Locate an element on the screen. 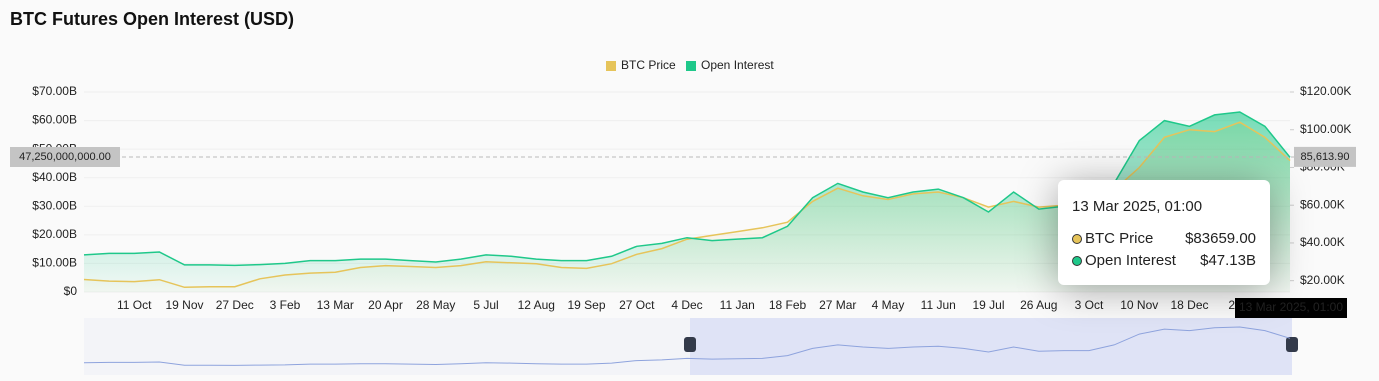  tooltip-value: $83659.00 is located at coordinates (1220, 238).